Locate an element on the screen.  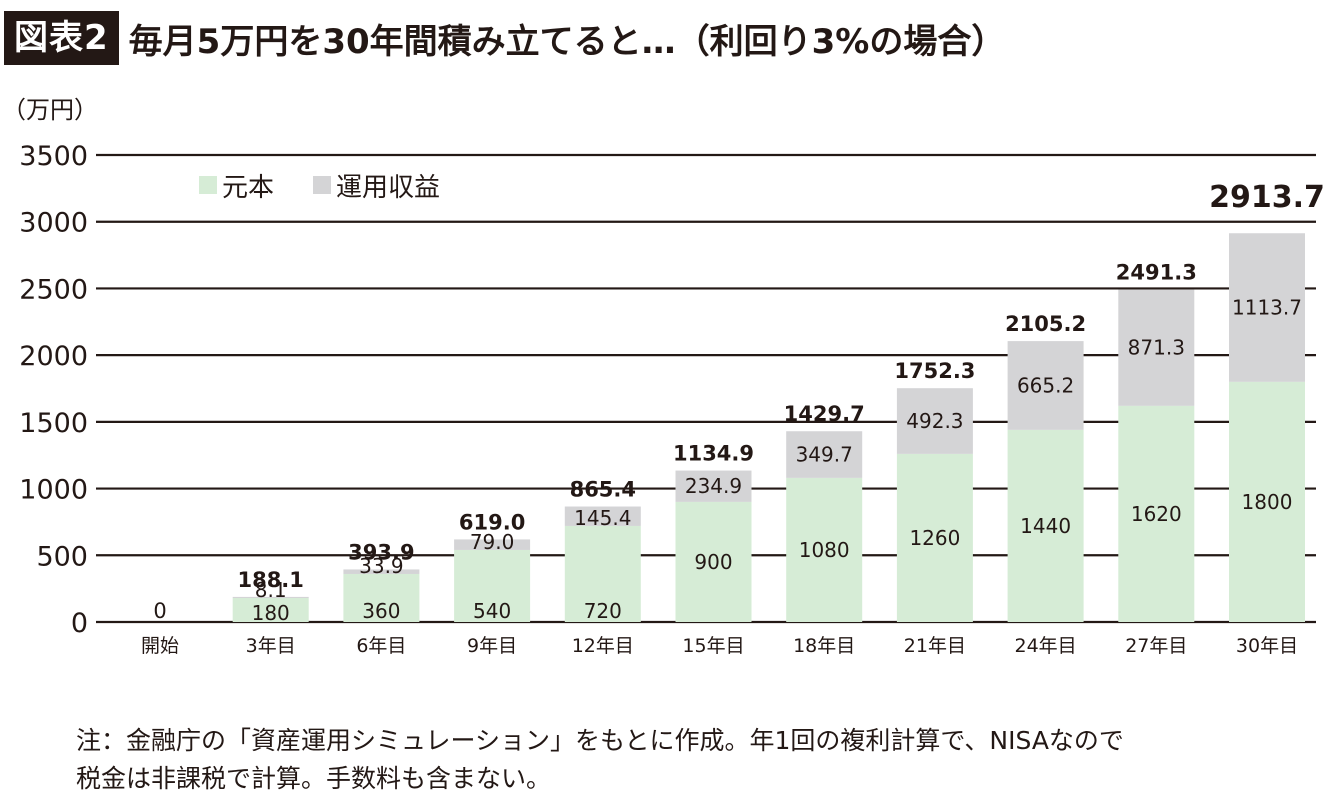
gain-value-label: 492.3 is located at coordinates (934, 421).